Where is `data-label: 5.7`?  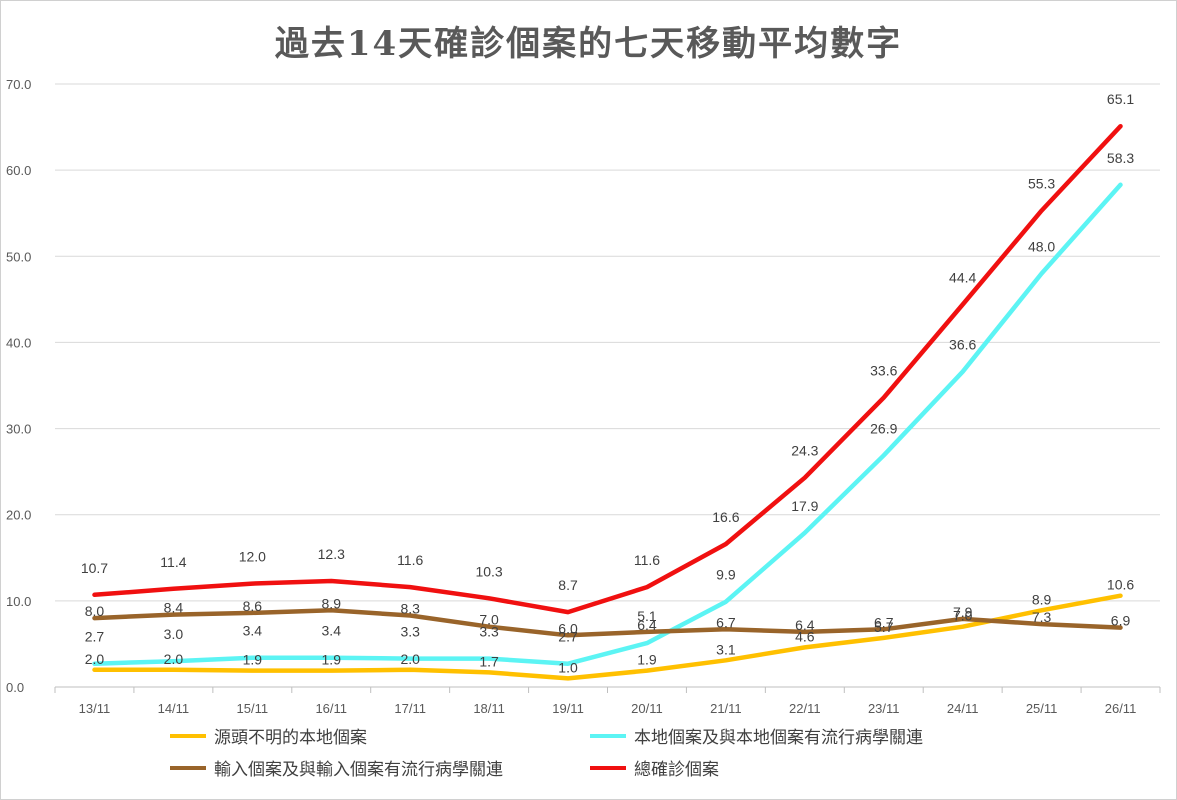
data-label: 5.7 is located at coordinates (884, 627).